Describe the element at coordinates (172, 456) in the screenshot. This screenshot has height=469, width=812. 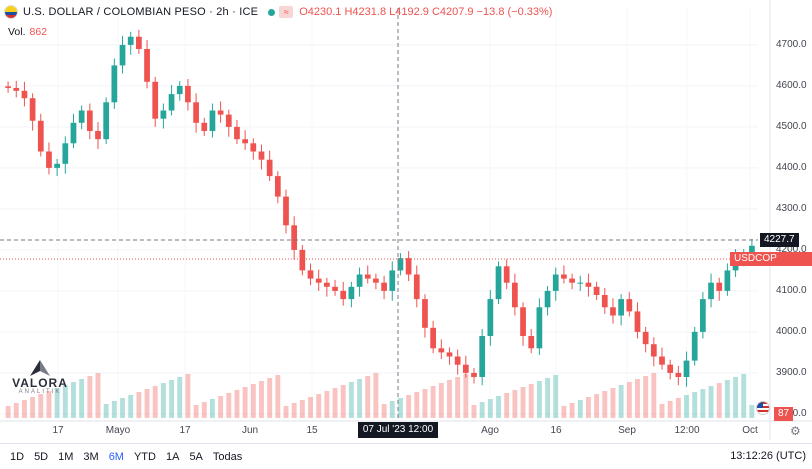
I see `timeframe-1a: 1A` at that location.